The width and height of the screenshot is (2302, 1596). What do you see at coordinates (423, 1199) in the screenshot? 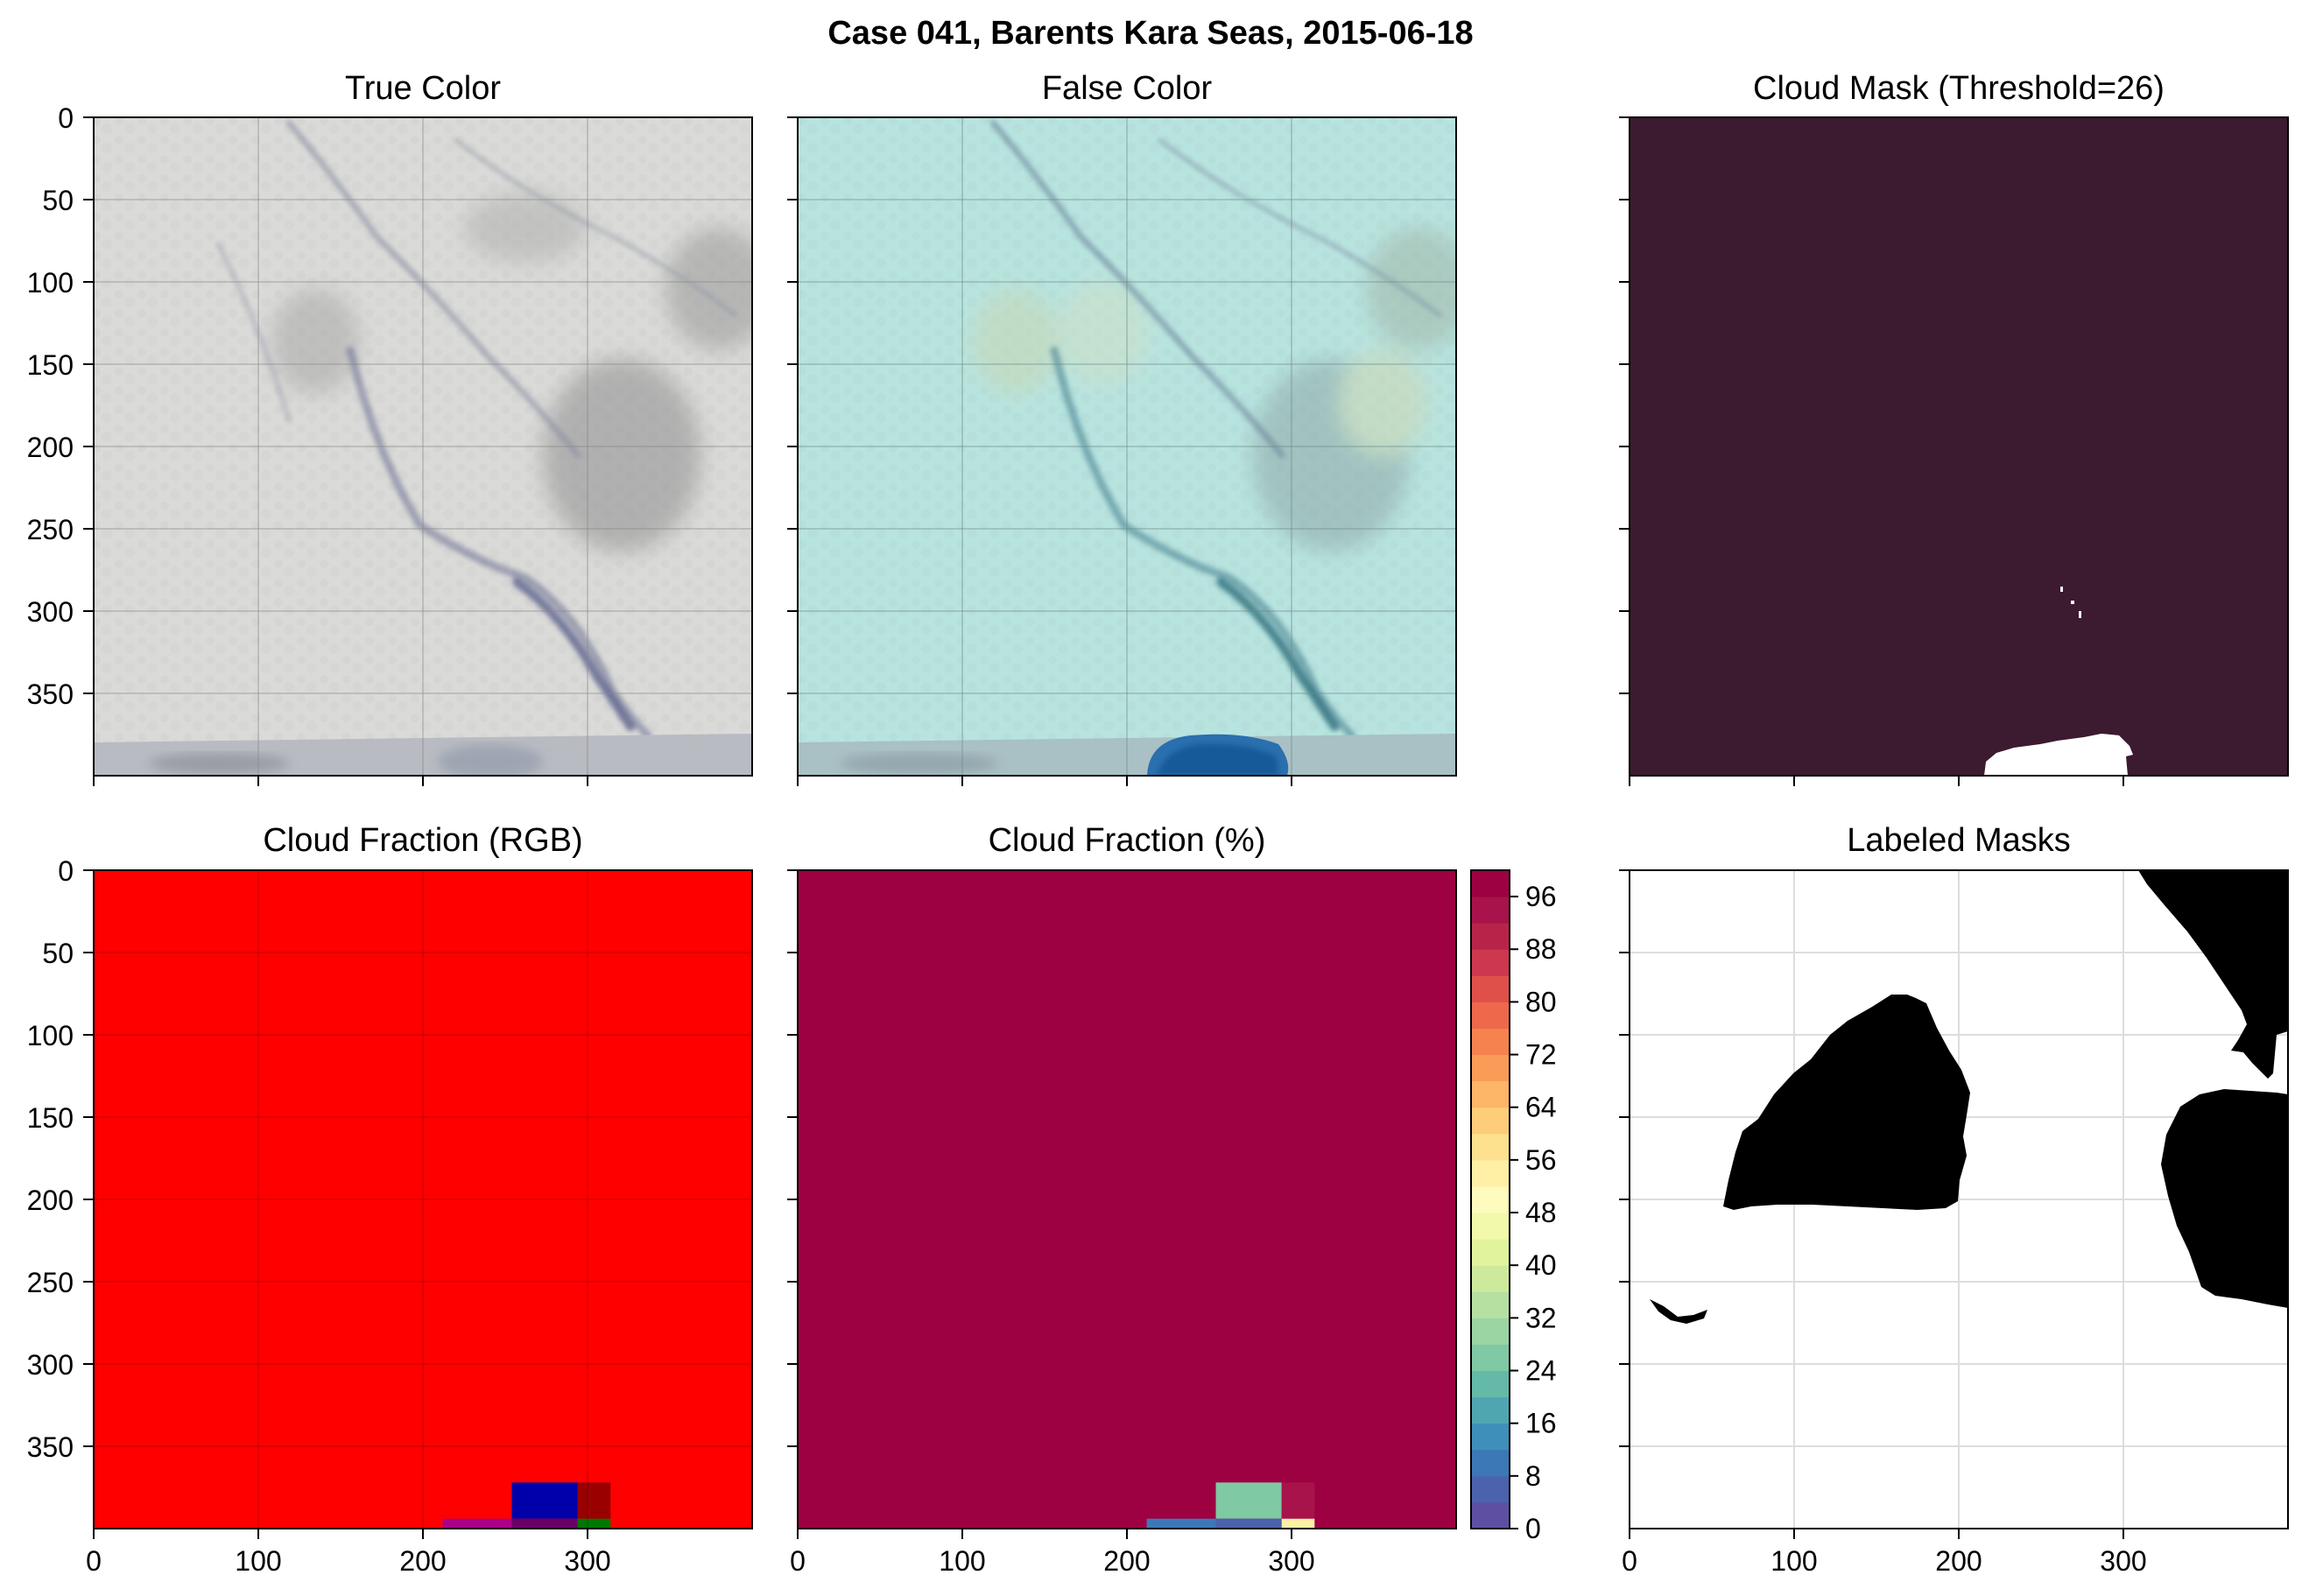
I see `cloud-fraction-rgb-background` at bounding box center [423, 1199].